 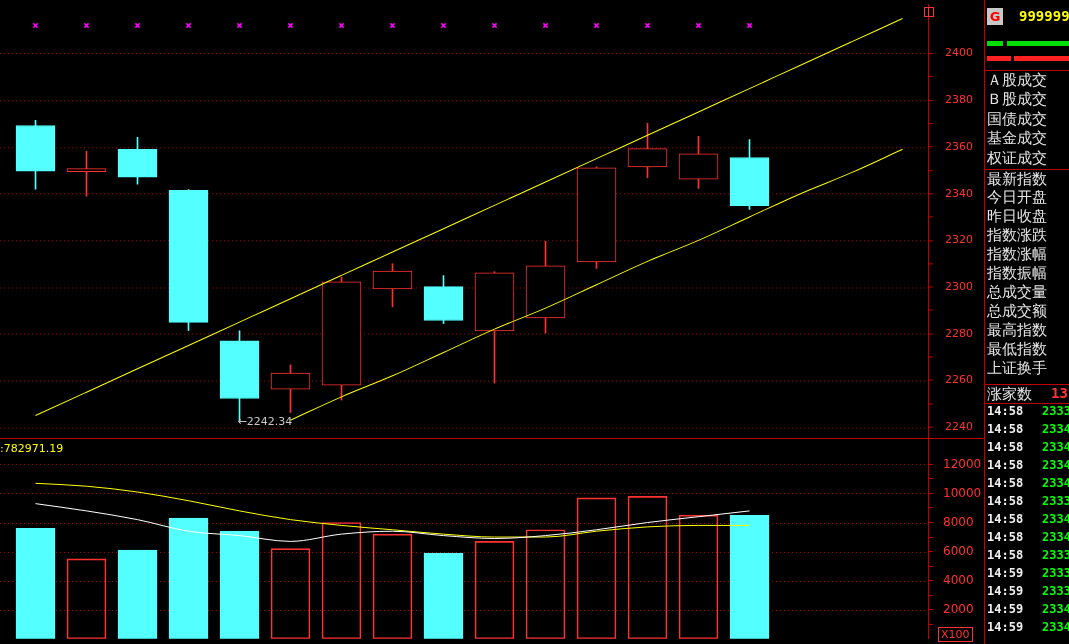 I want to click on text: 国债成交, so click(x=1017, y=118).